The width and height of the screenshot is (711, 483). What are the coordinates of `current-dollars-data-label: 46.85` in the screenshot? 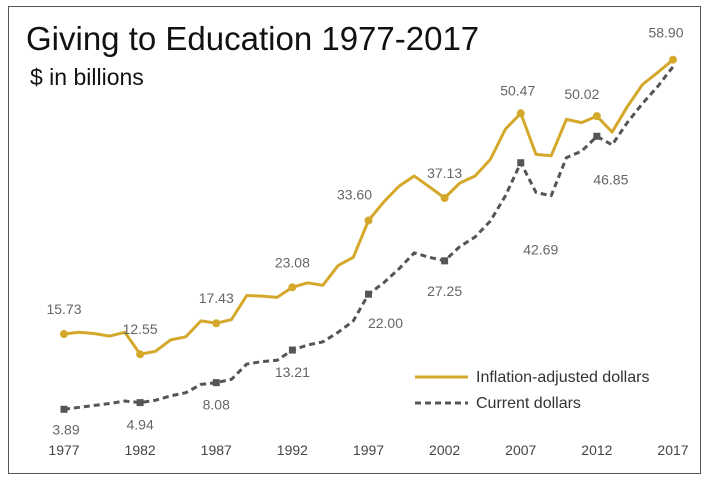 It's located at (610, 179).